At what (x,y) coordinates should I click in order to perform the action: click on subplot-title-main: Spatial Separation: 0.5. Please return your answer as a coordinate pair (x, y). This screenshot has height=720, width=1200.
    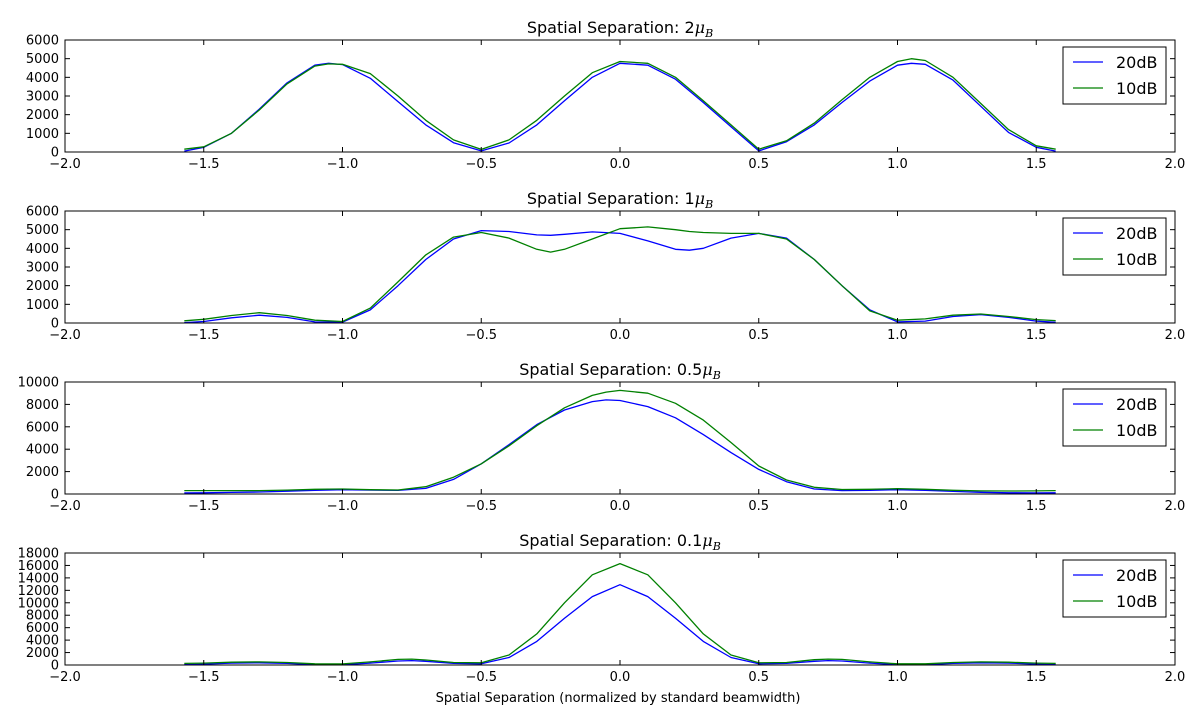
    Looking at the image, I should click on (610, 369).